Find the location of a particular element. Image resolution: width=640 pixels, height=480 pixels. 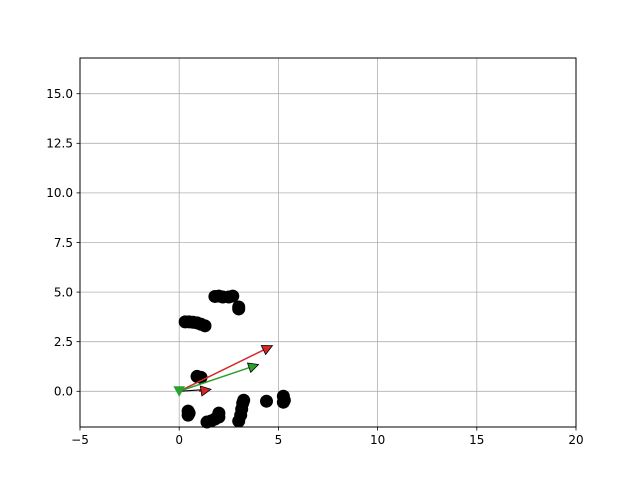

y-axis: 0.0 2.5 5.0 7.5 10.0 12.5 15.0 is located at coordinates (63, 243).